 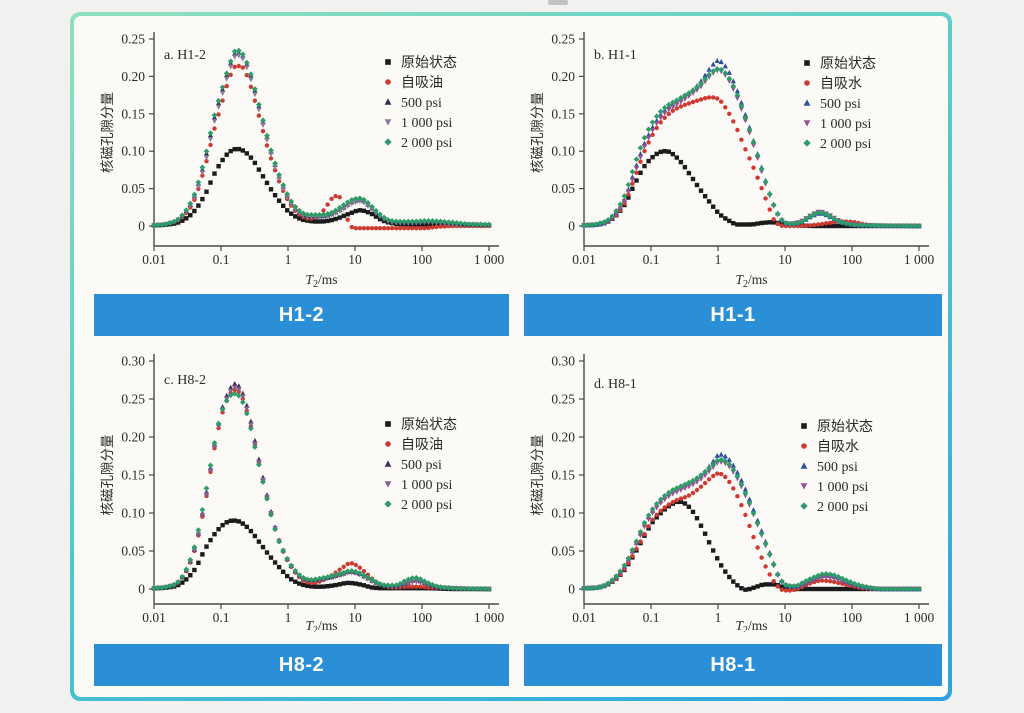 I want to click on panel-label: c. H8-2, so click(x=185, y=380).